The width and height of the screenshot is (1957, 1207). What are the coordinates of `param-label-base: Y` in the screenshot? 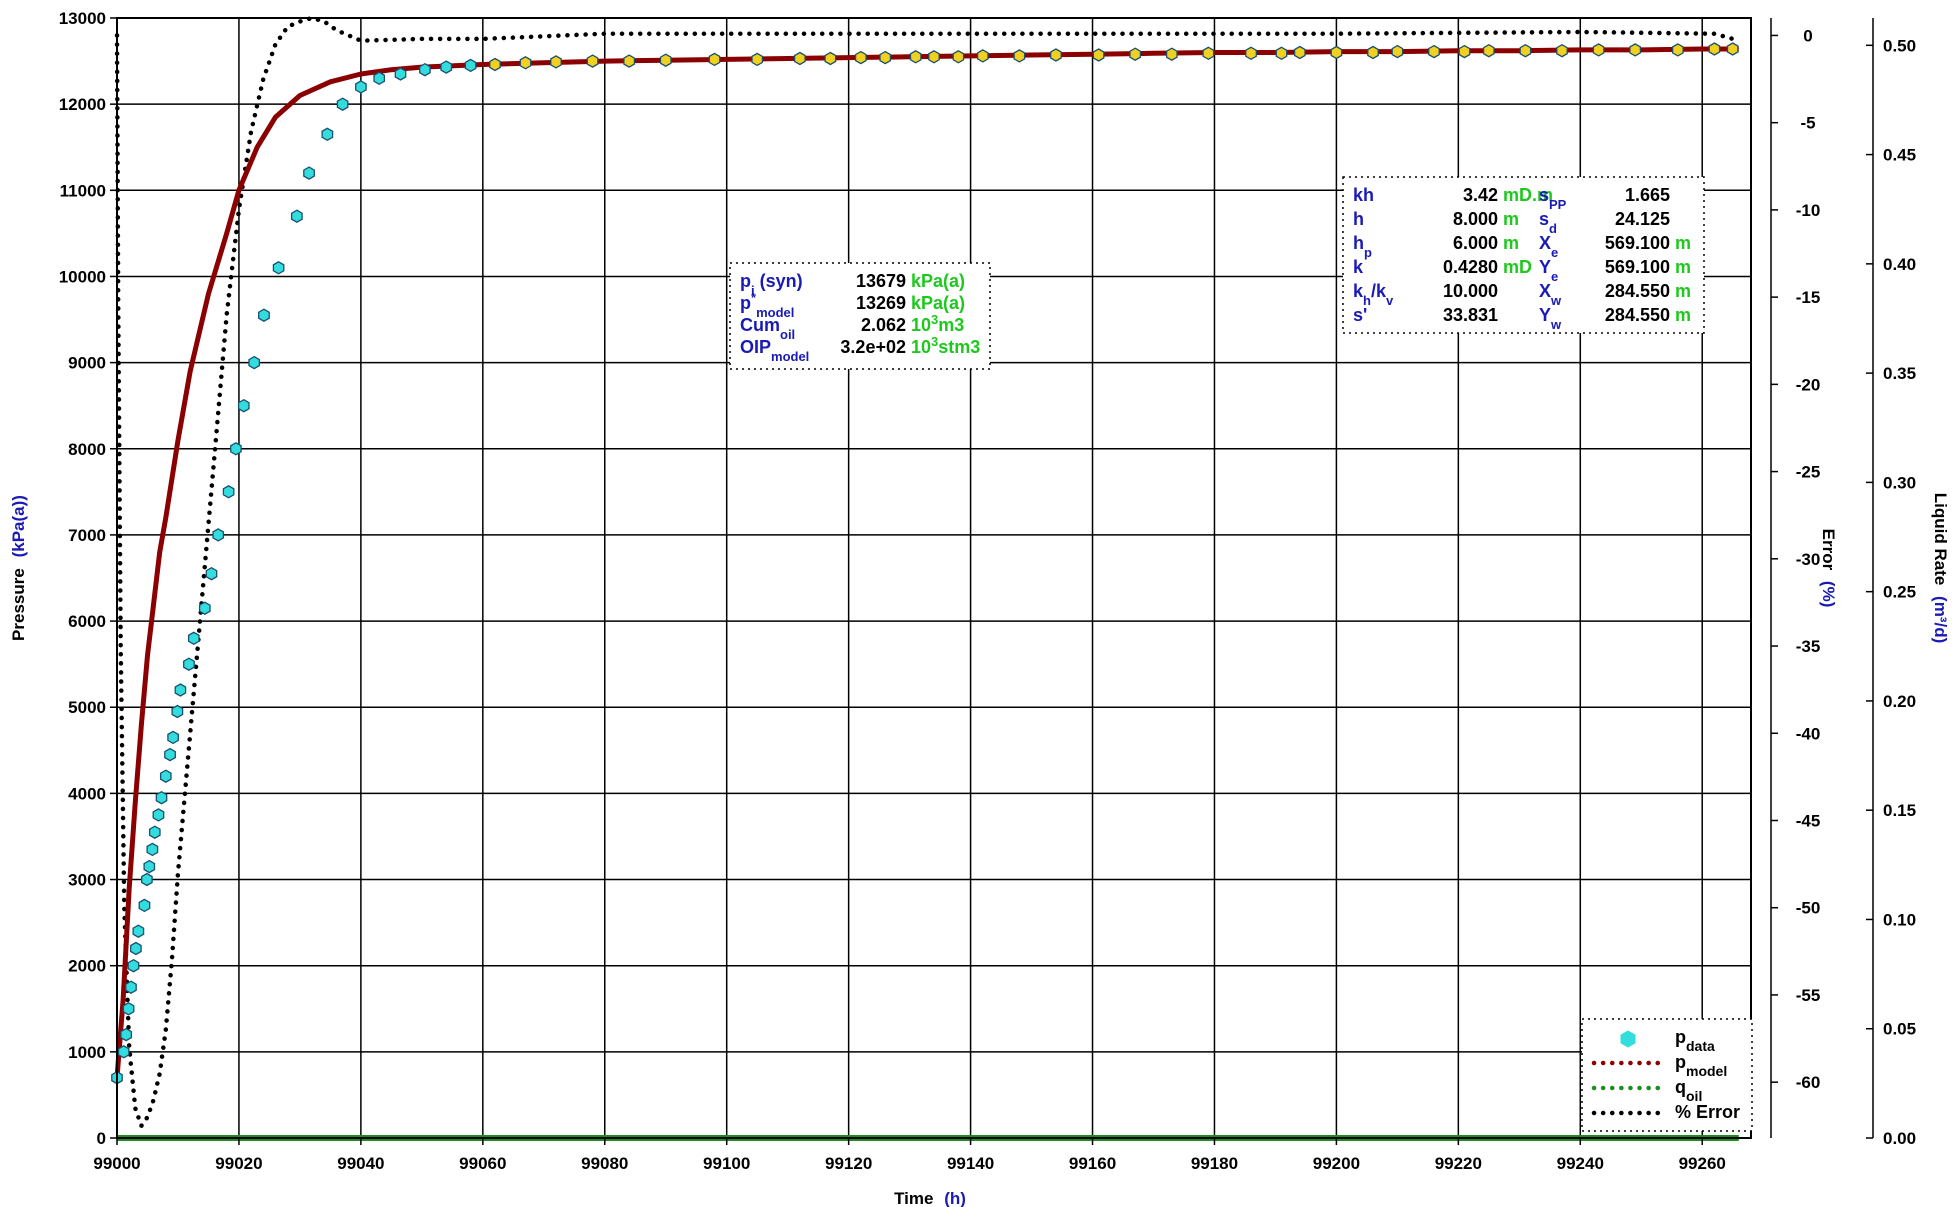 It's located at (1545, 267).